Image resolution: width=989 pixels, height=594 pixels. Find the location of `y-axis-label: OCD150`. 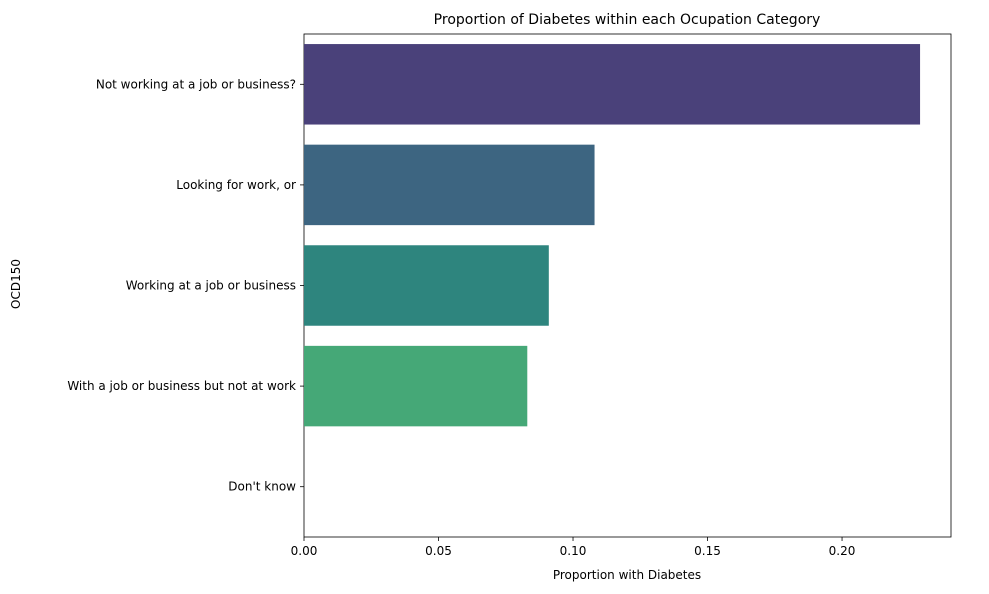

y-axis-label: OCD150 is located at coordinates (16, 284).